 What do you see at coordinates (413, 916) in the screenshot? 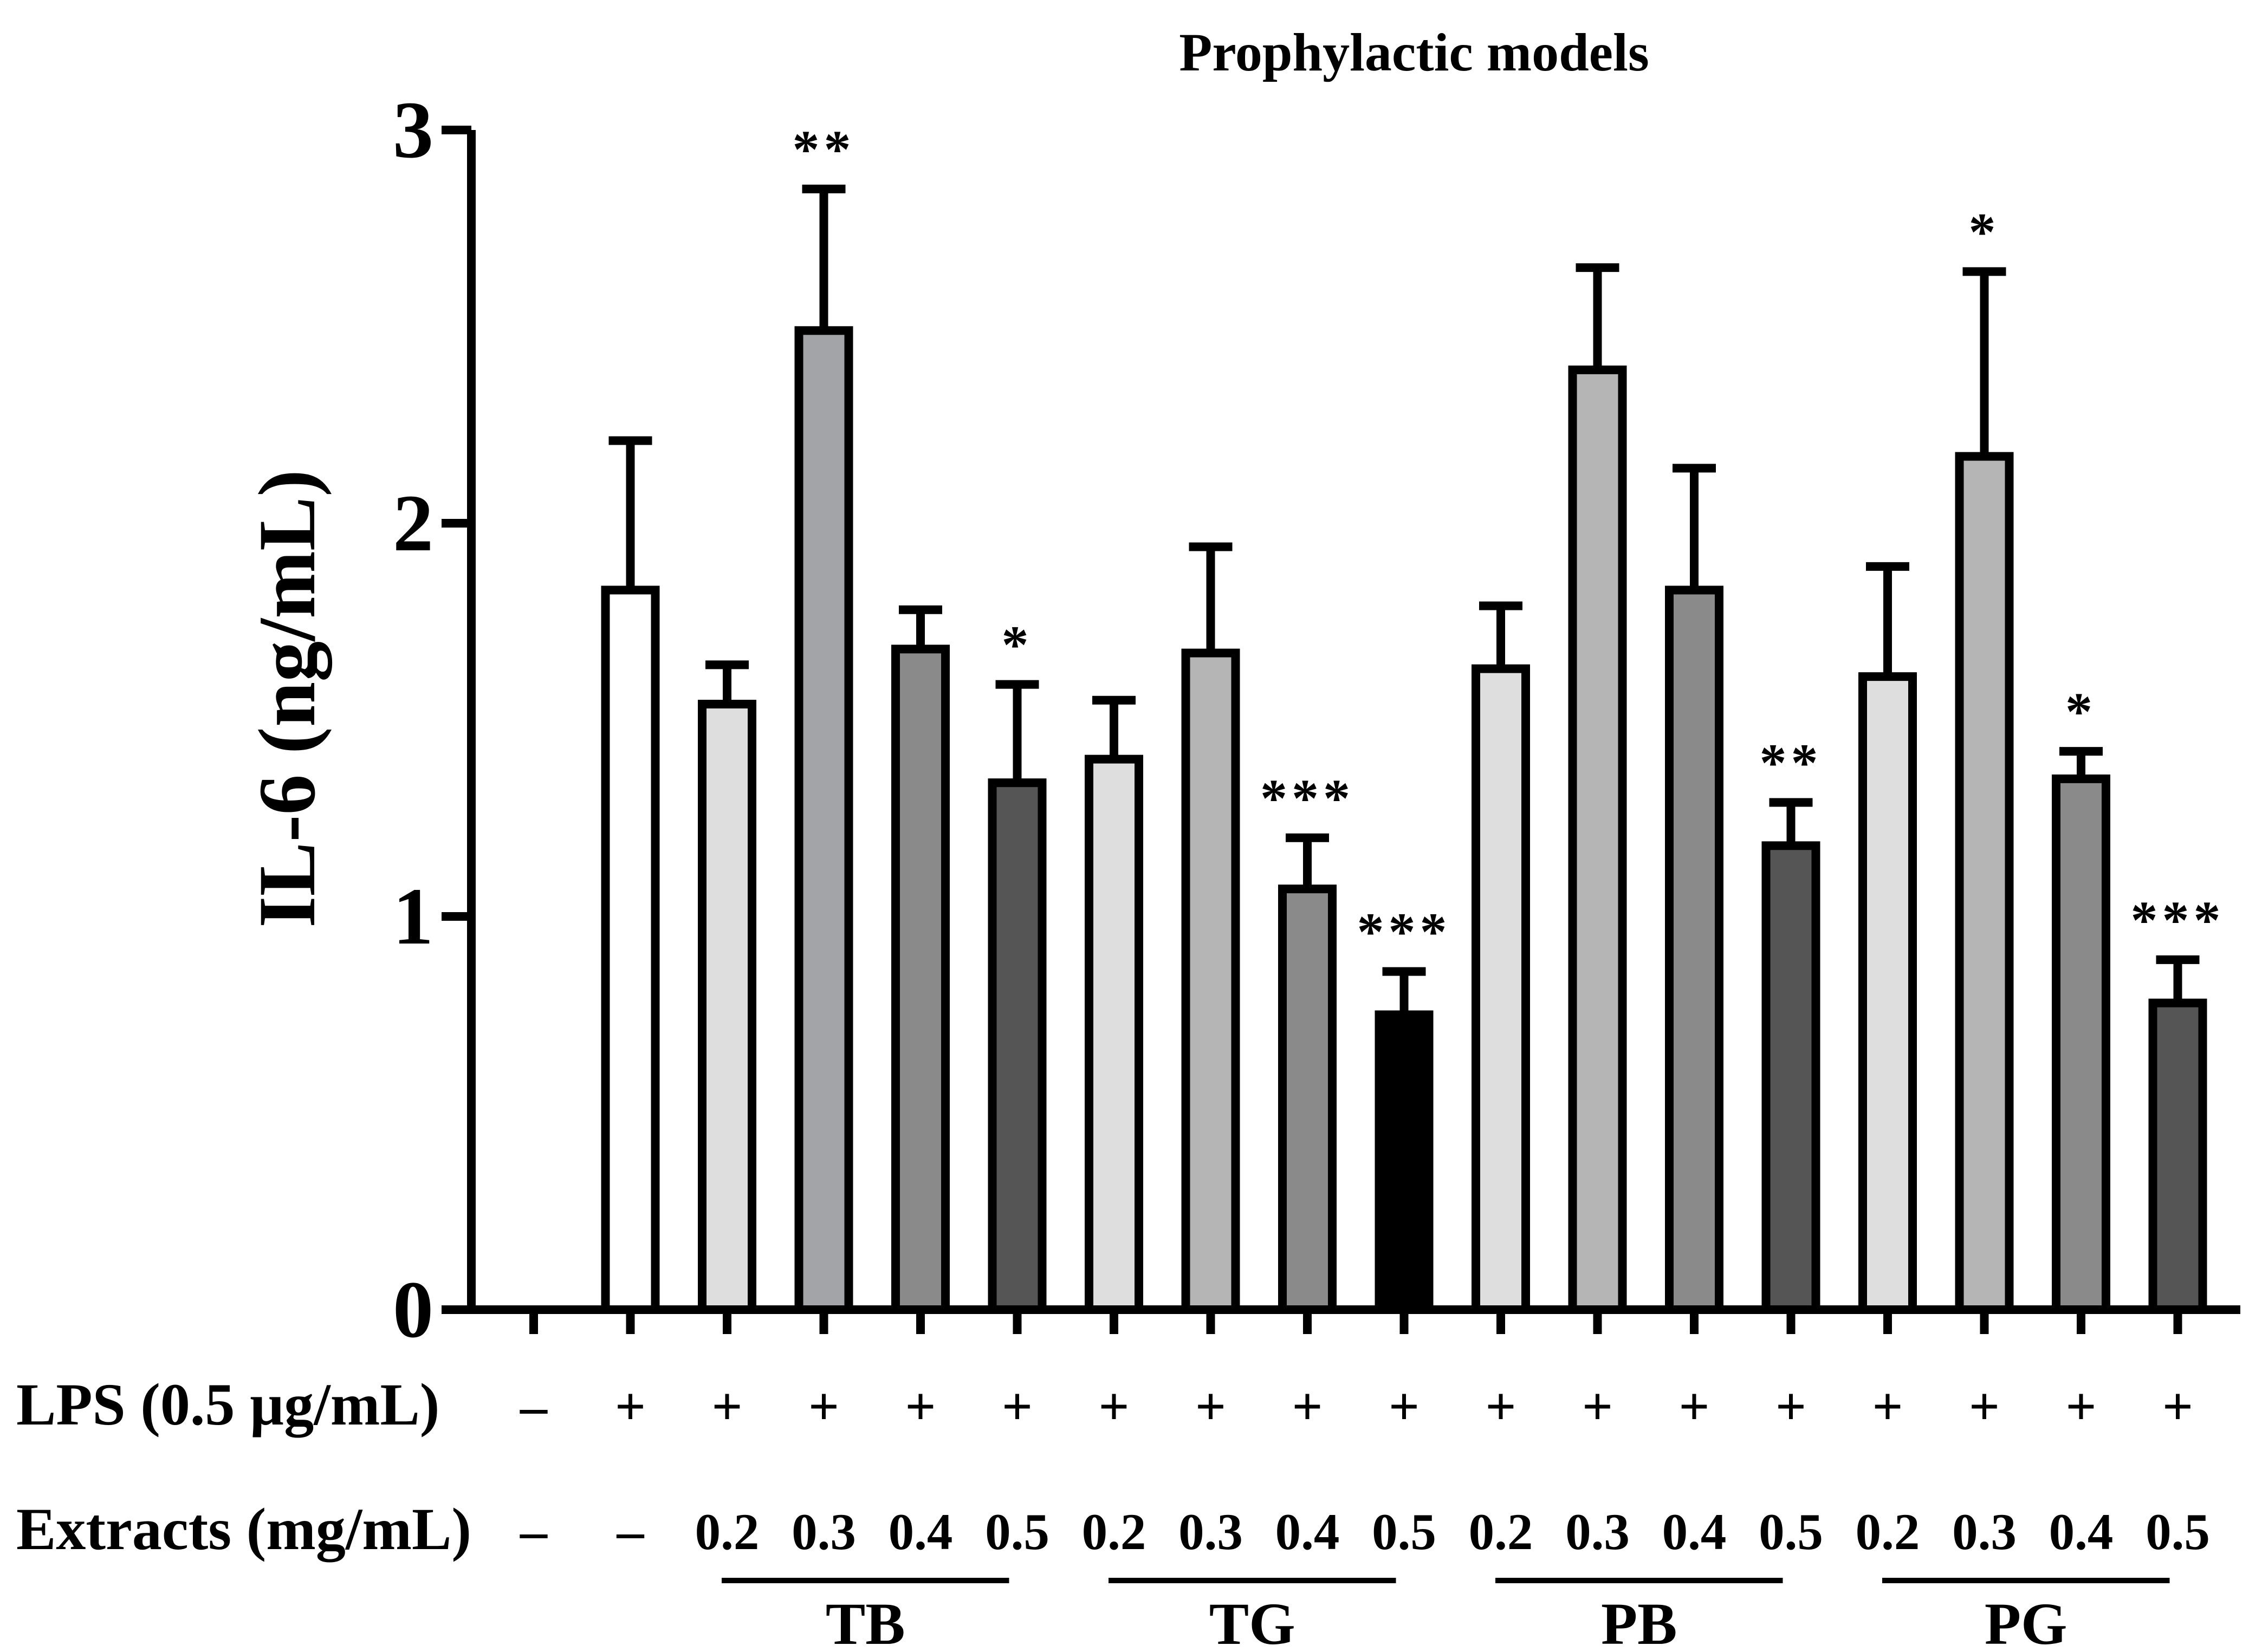
I see `y-tick-label: 1` at bounding box center [413, 916].